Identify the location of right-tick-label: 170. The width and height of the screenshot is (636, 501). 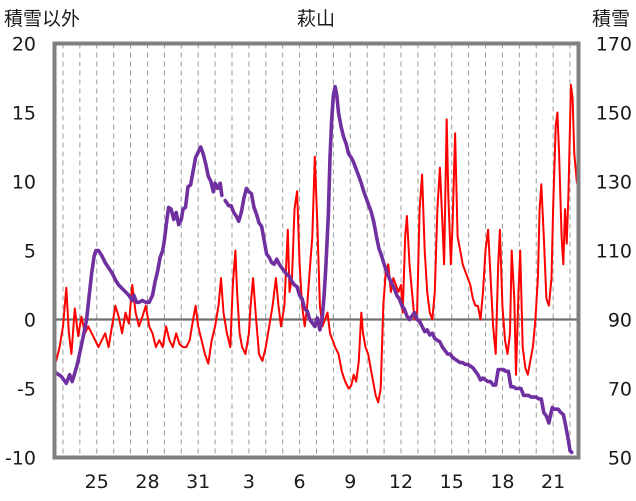
(614, 45).